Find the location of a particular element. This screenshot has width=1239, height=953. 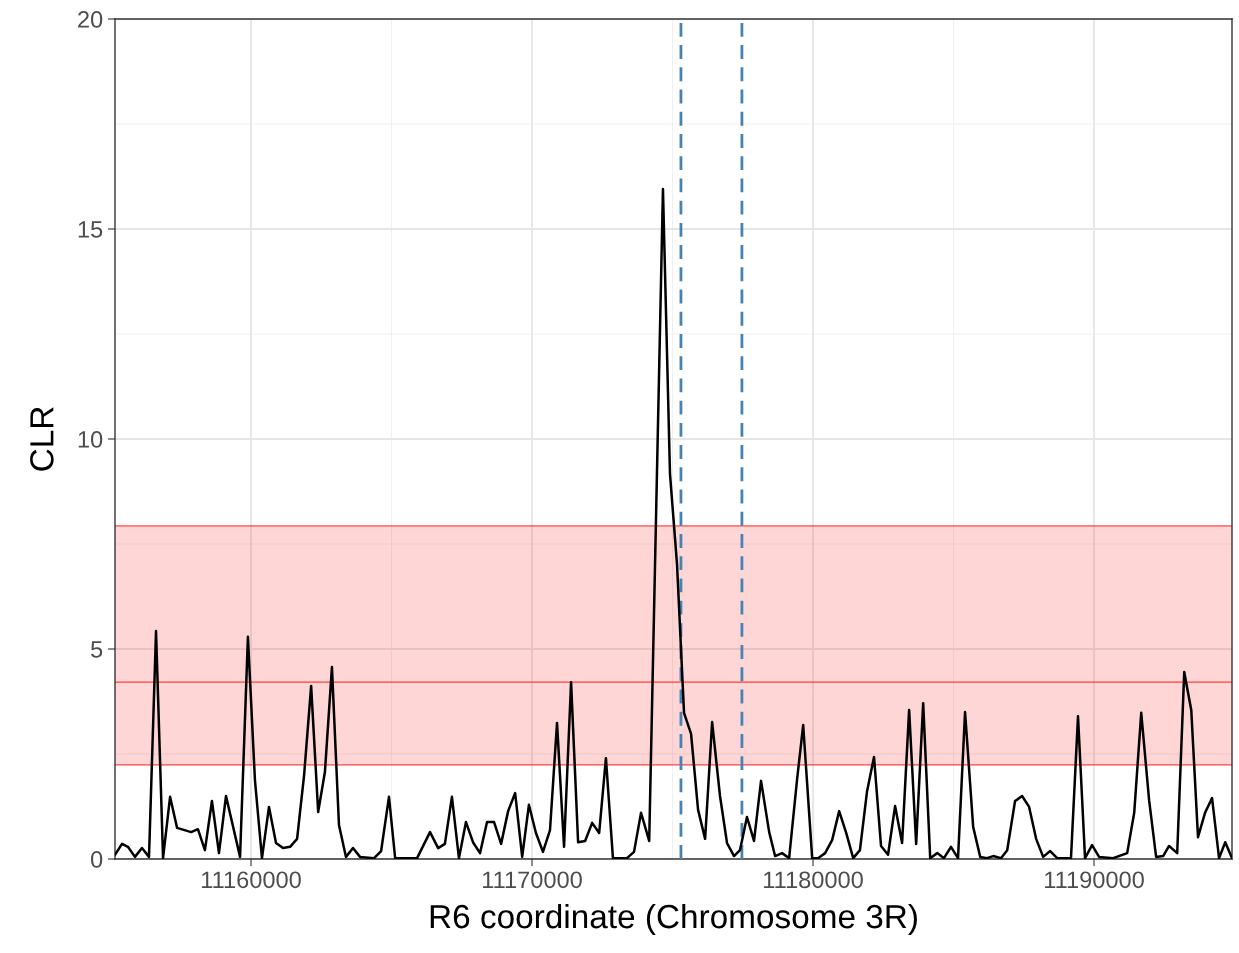

y-tick-label: 0 is located at coordinates (96, 859).